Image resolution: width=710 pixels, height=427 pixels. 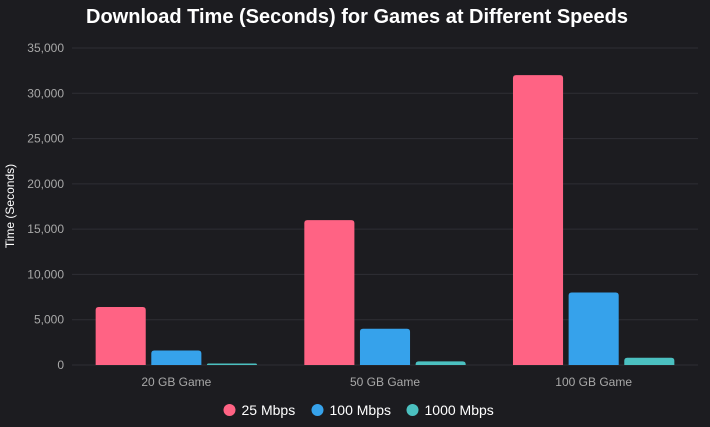 I want to click on legend-label: 25 Mbps, so click(x=269, y=410).